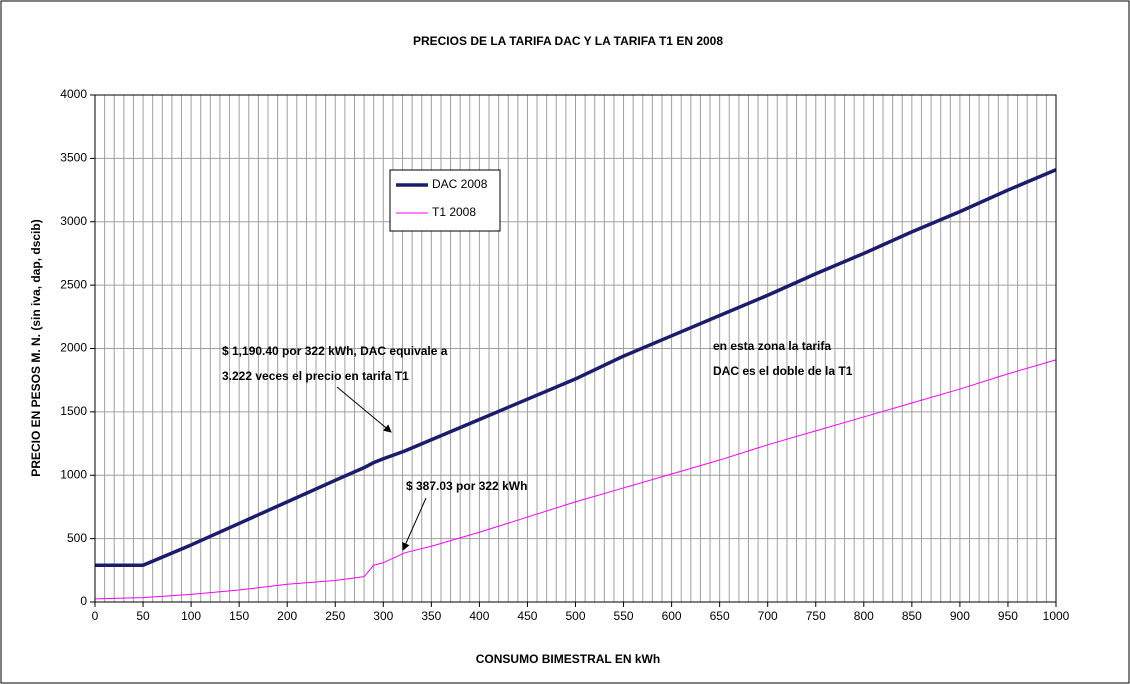  What do you see at coordinates (864, 616) in the screenshot?
I see `x-tick-label: 800` at bounding box center [864, 616].